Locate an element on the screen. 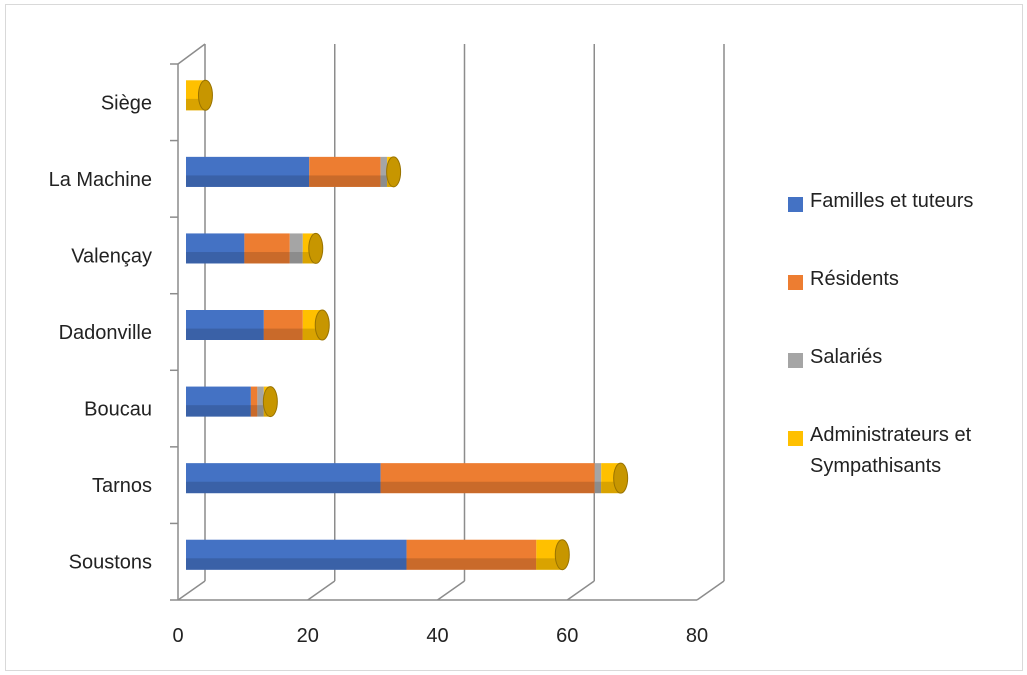 The width and height of the screenshot is (1027, 675). x-tick-label: 40 is located at coordinates (437, 636).